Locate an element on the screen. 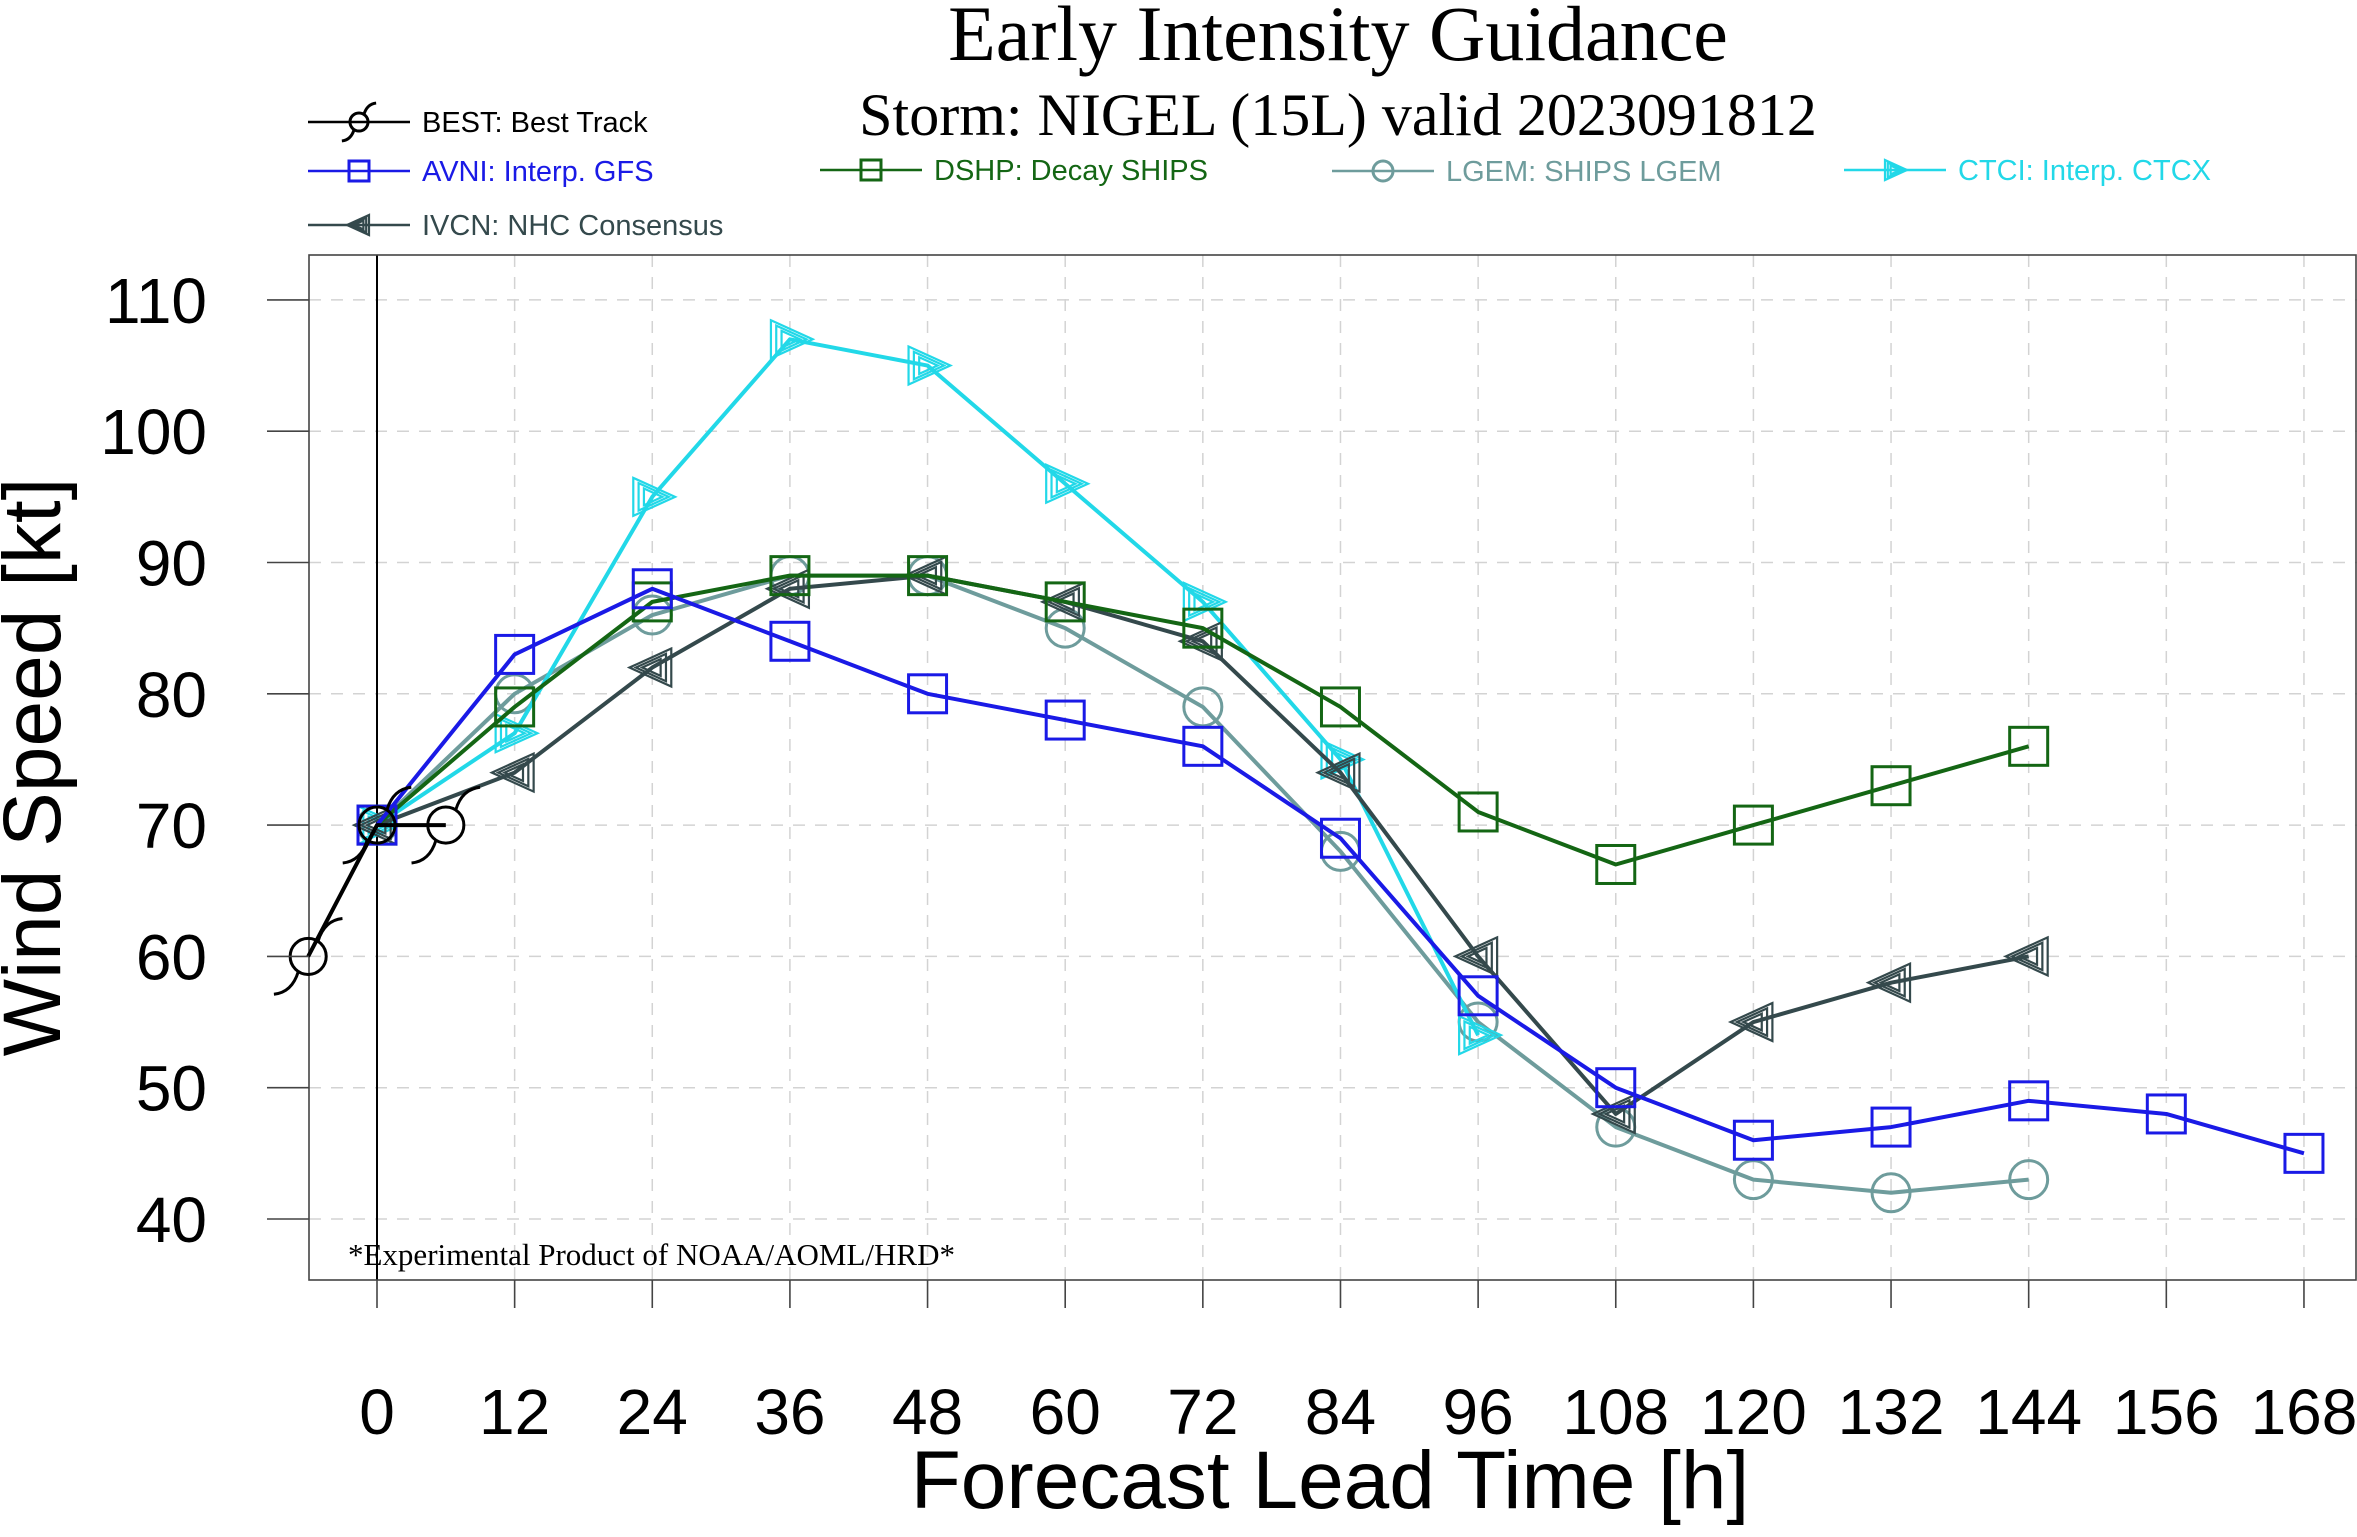  legend-label-dshp: DSHP: Decay SHIPS is located at coordinates (1071, 171).